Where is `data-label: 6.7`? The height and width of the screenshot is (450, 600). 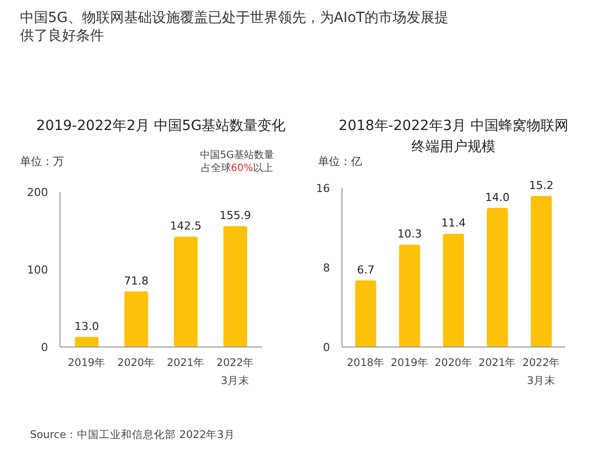 data-label: 6.7 is located at coordinates (365, 269).